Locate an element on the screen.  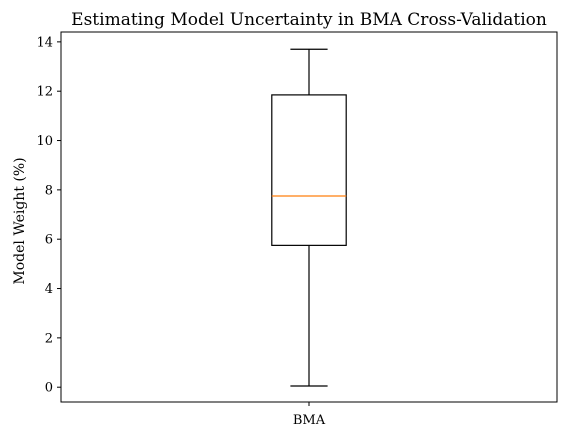
x-axis-ticks: BMA is located at coordinates (309, 415).